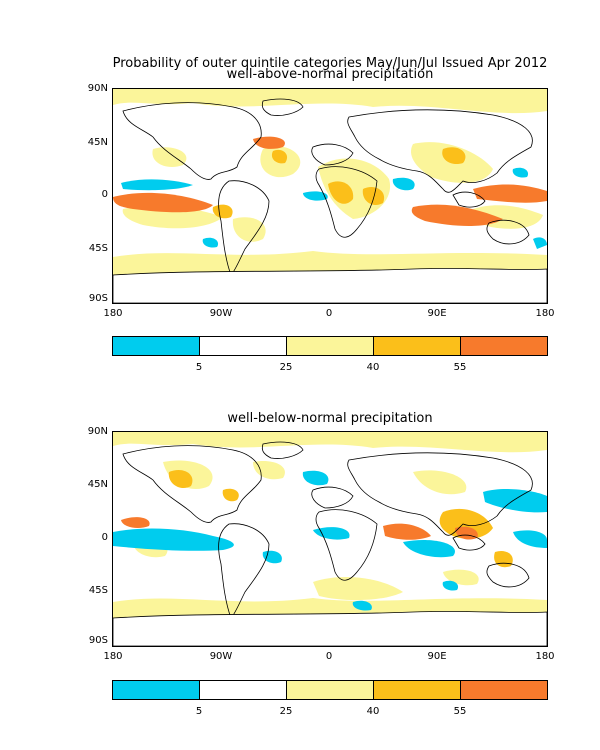 The width and height of the screenshot is (600, 750). I want to click on panel-2-colorbar-label-25: 25, so click(286, 711).